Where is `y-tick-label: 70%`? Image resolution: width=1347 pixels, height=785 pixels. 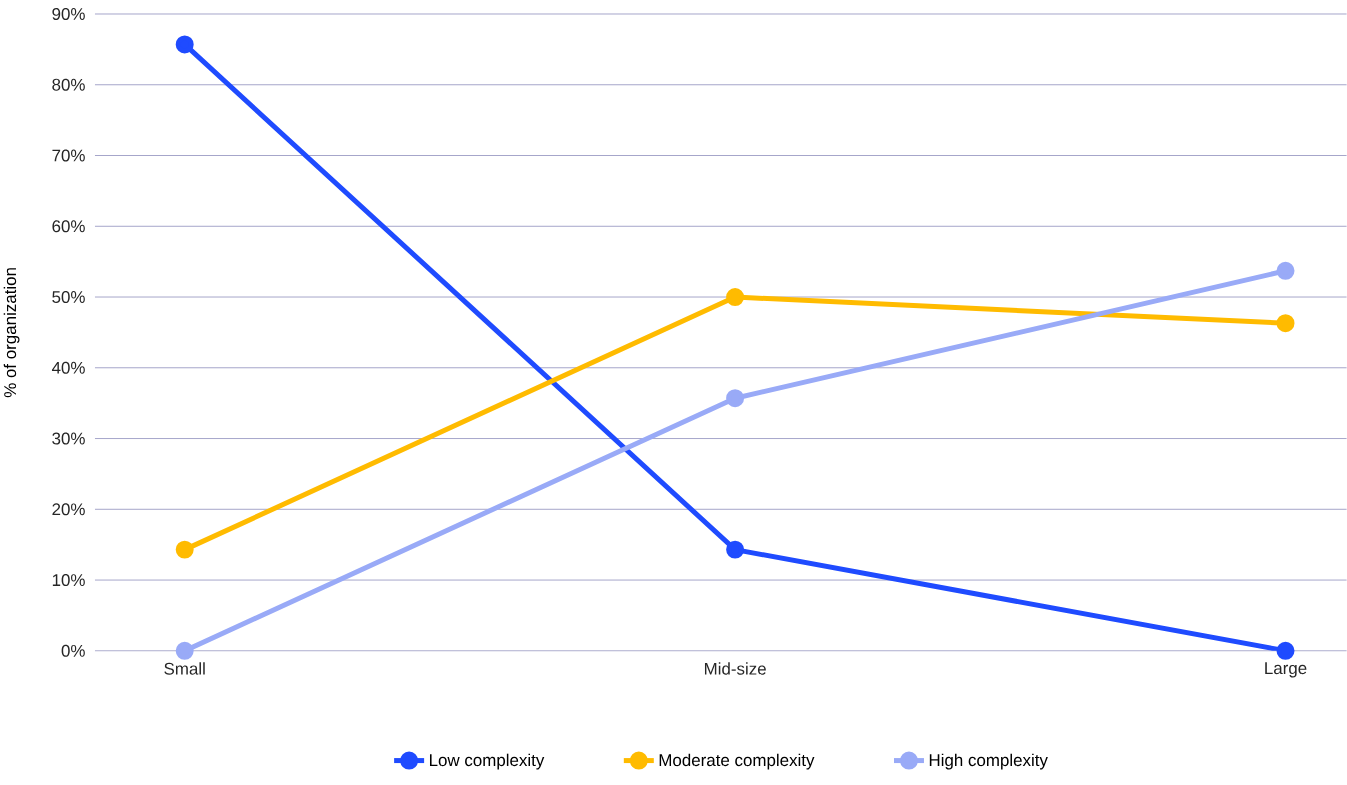 y-tick-label: 70% is located at coordinates (68, 155).